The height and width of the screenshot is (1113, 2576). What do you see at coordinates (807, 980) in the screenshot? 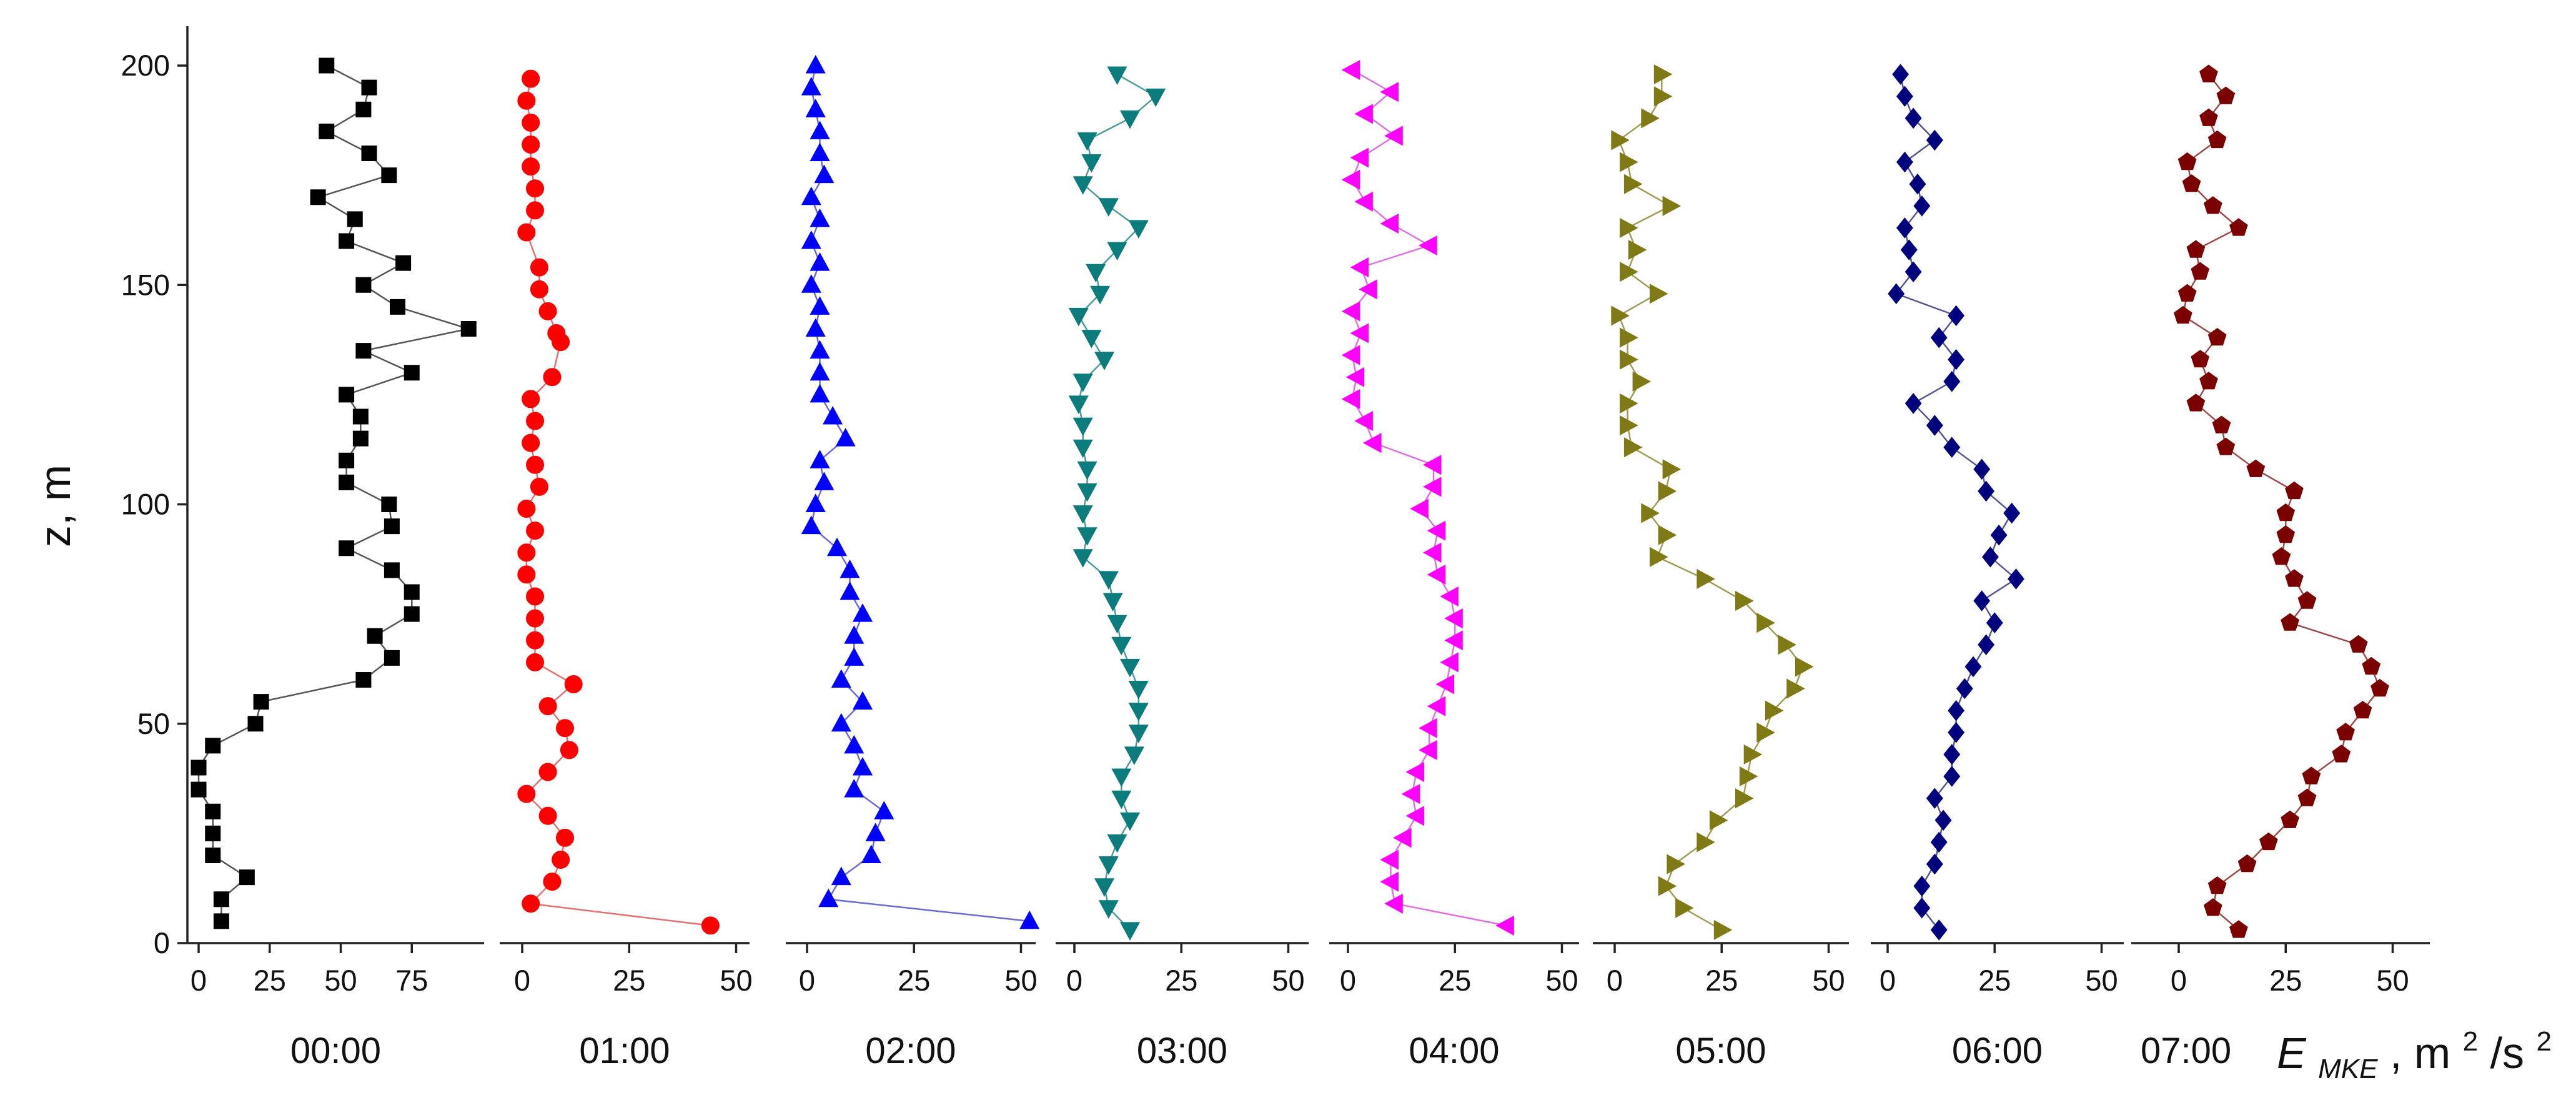
I see `x-tick-label: 0` at bounding box center [807, 980].